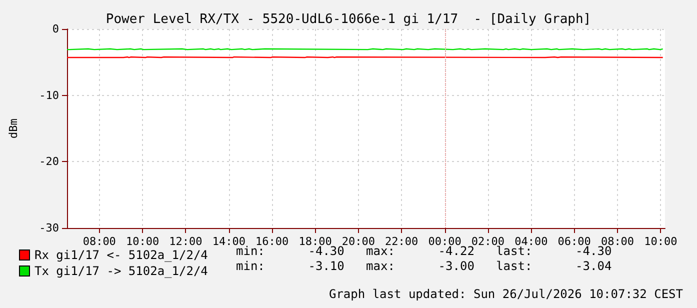 The image size is (697, 308). I want to click on x-tick-label: 08:00, so click(99, 241).